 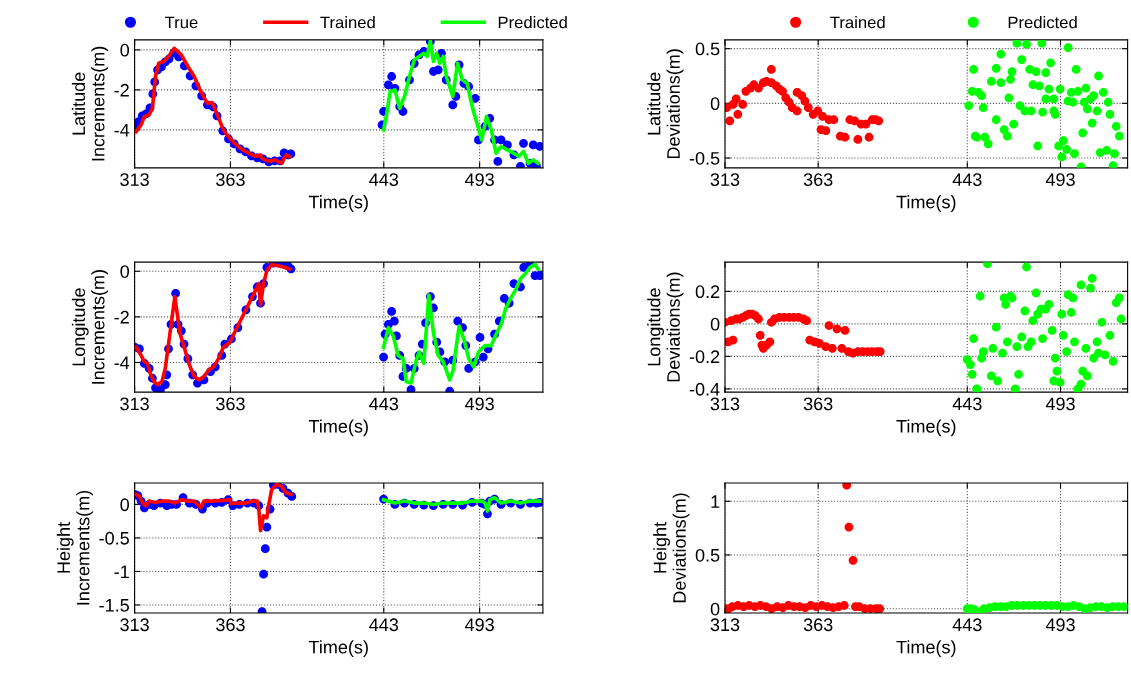 I want to click on y-axis-title: Longitude Increments(m), so click(x=90, y=327).